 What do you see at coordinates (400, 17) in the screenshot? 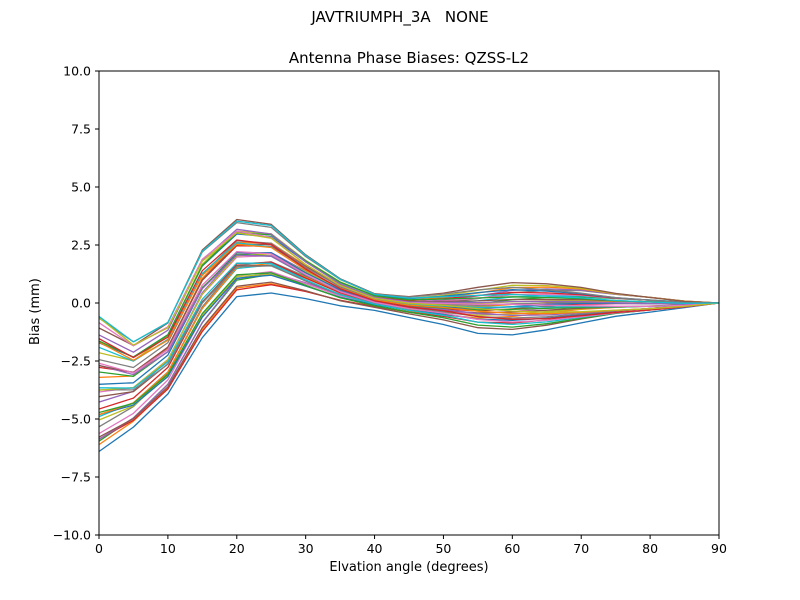
I see `figure-suptitle: JAVTRIUMPH_3A NONE` at bounding box center [400, 17].